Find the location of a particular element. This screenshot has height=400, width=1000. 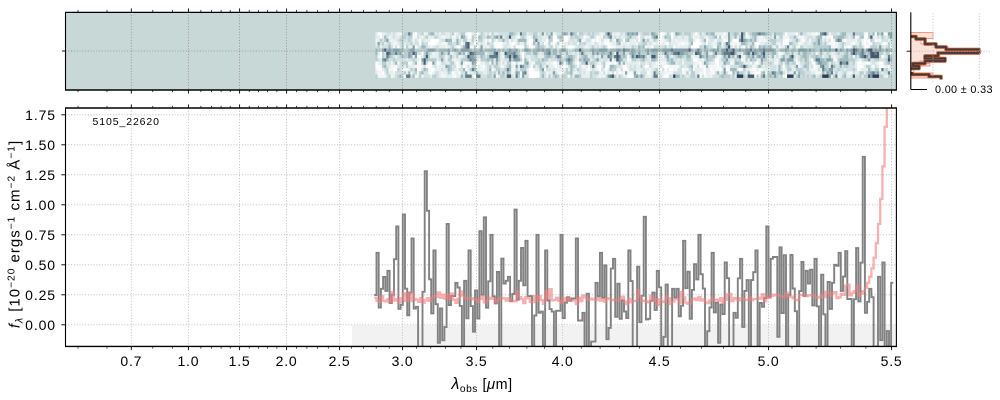

svg-text: λobs [μm] is located at coordinates (481, 385).